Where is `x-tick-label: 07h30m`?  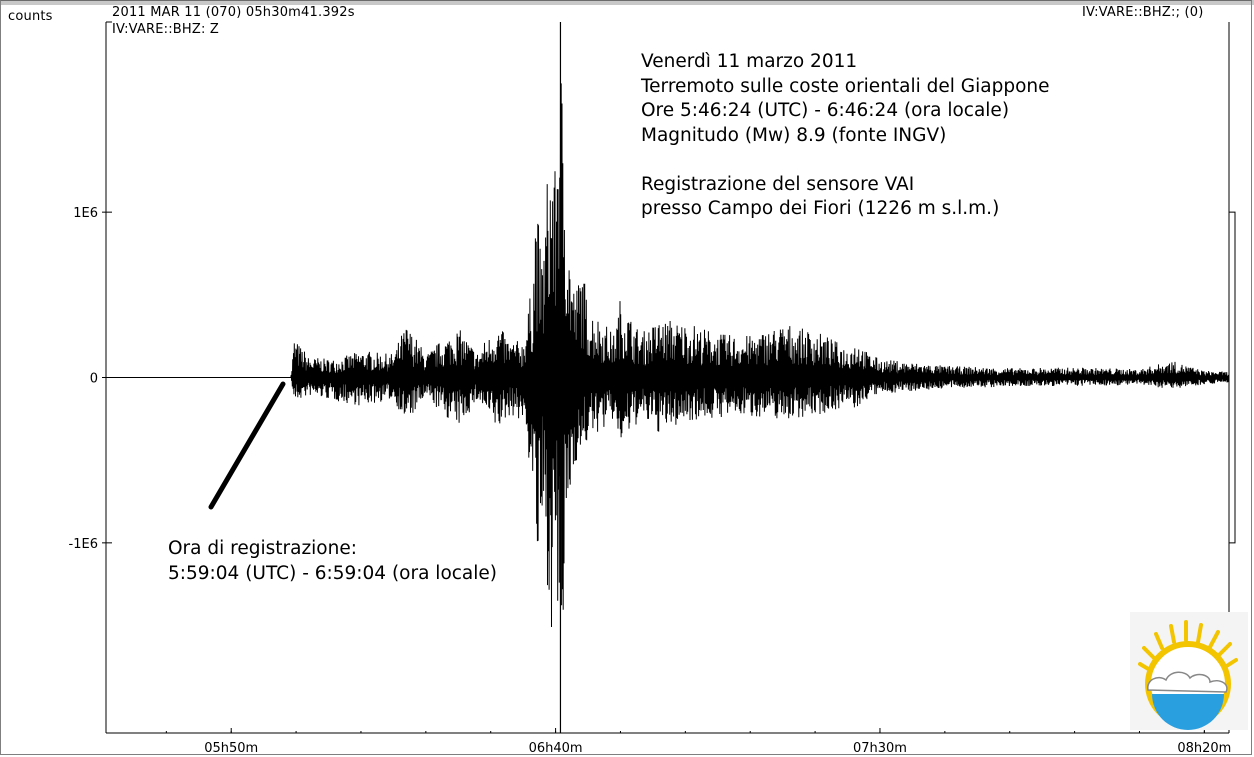 x-tick-label: 07h30m is located at coordinates (880, 748).